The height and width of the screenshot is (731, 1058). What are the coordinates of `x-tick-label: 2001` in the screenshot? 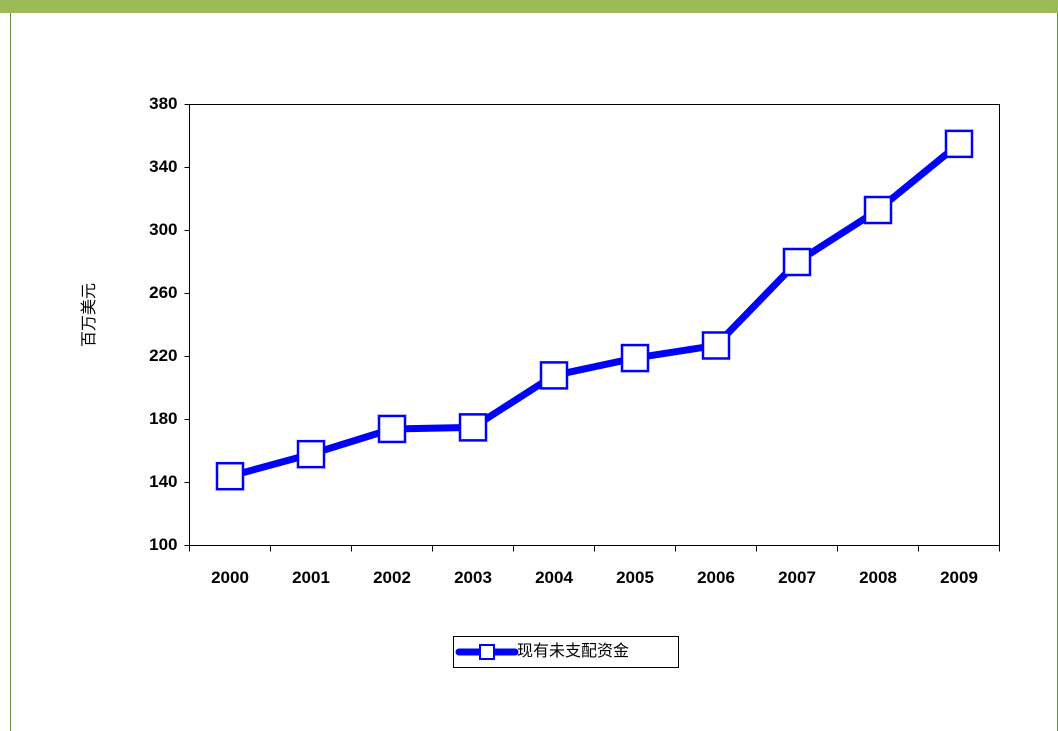 It's located at (311, 577).